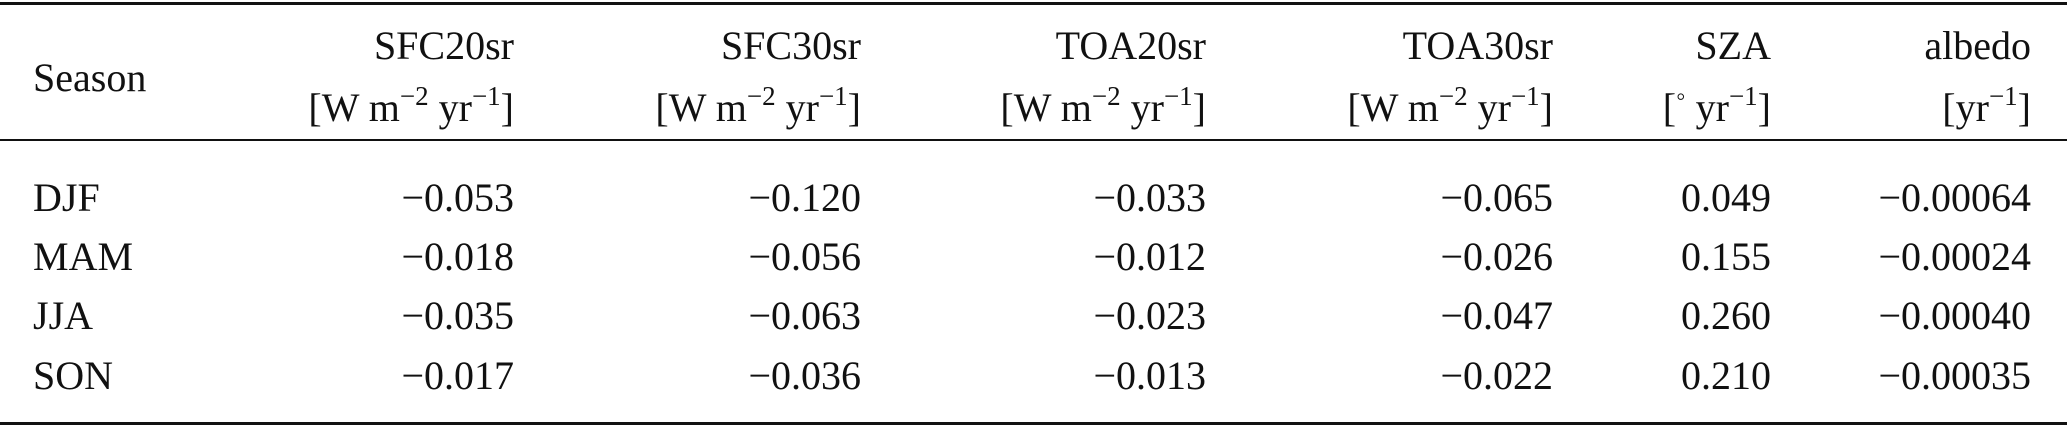  Describe the element at coordinates (804, 315) in the screenshot. I see `value-cell: −0.063` at that location.